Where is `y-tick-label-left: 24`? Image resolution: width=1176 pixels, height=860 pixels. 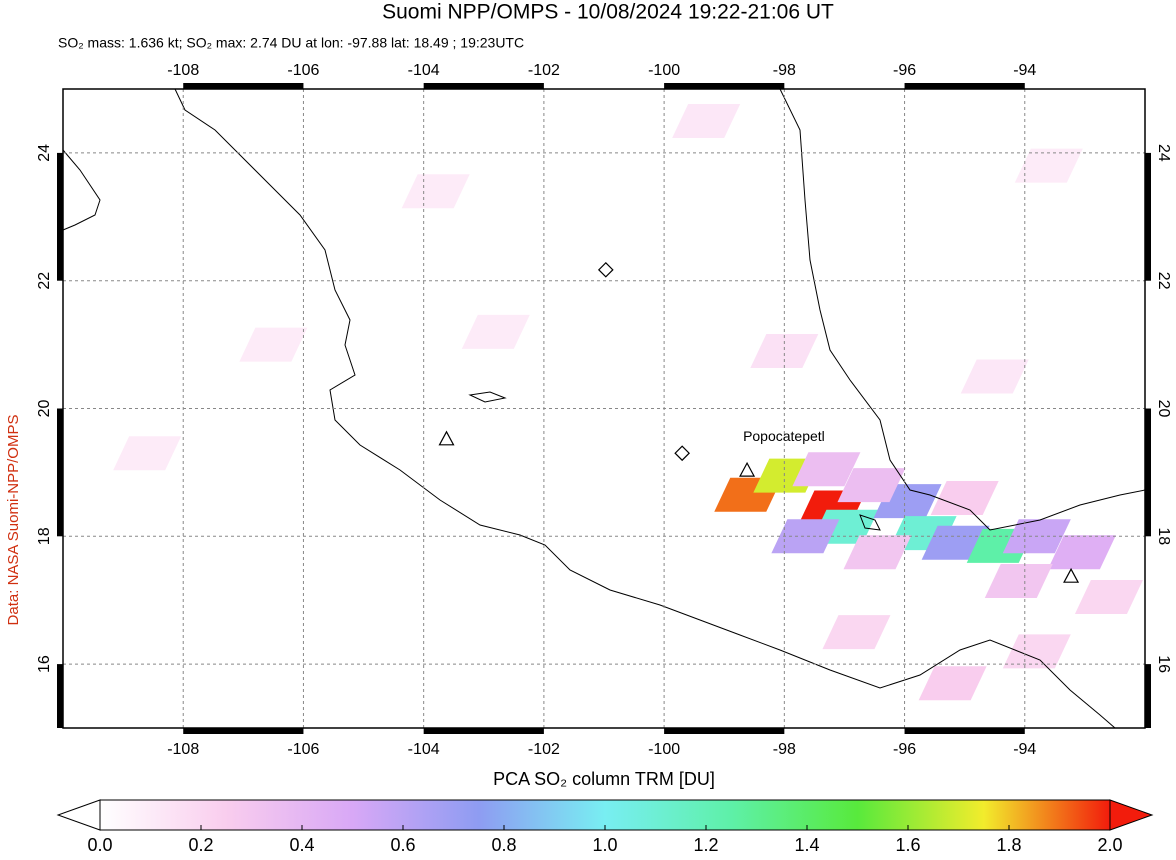 y-tick-label-left: 24 is located at coordinates (44, 153).